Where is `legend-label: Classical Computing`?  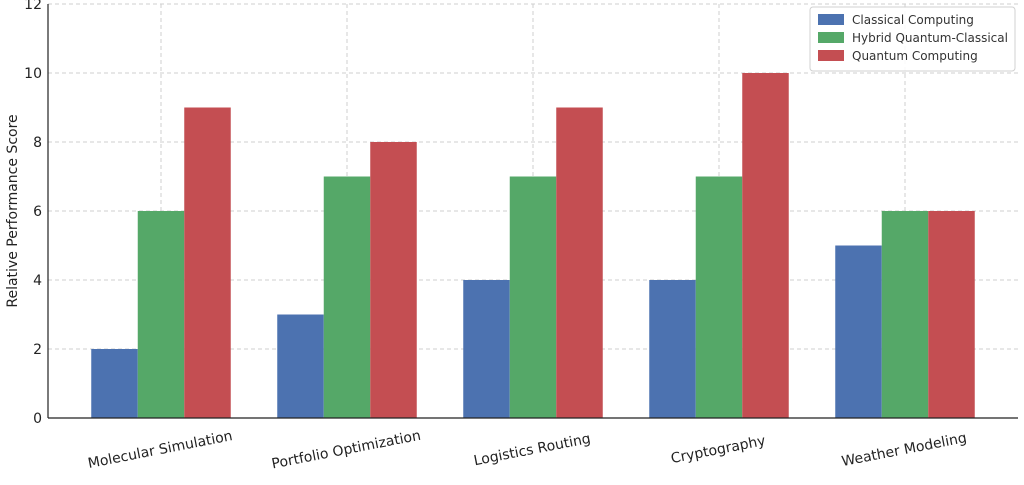 legend-label: Classical Computing is located at coordinates (913, 20).